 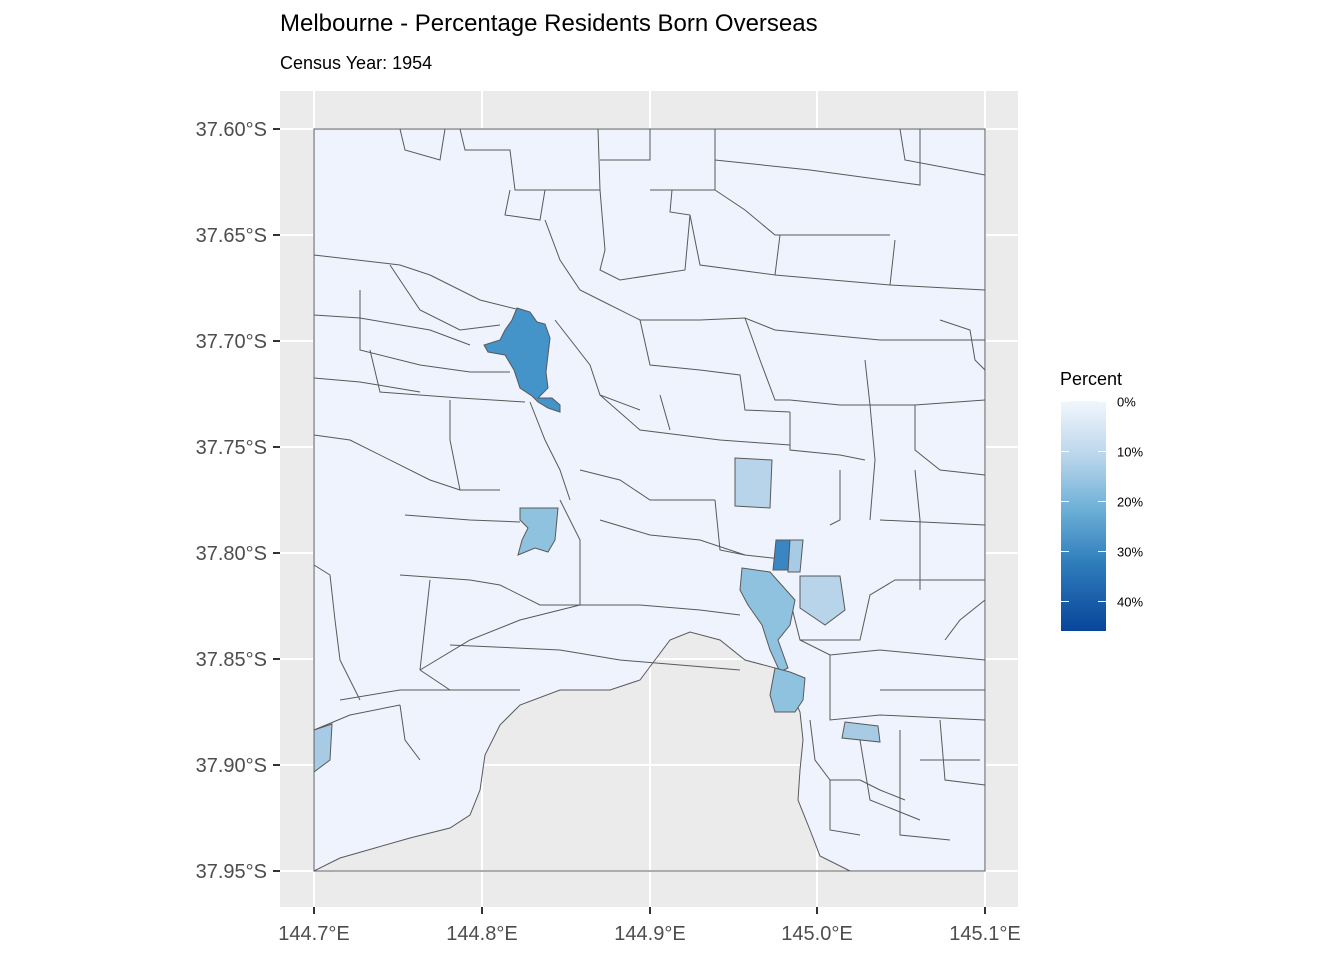 What do you see at coordinates (231, 342) in the screenshot?
I see `y-tick-label: 37.70°S` at bounding box center [231, 342].